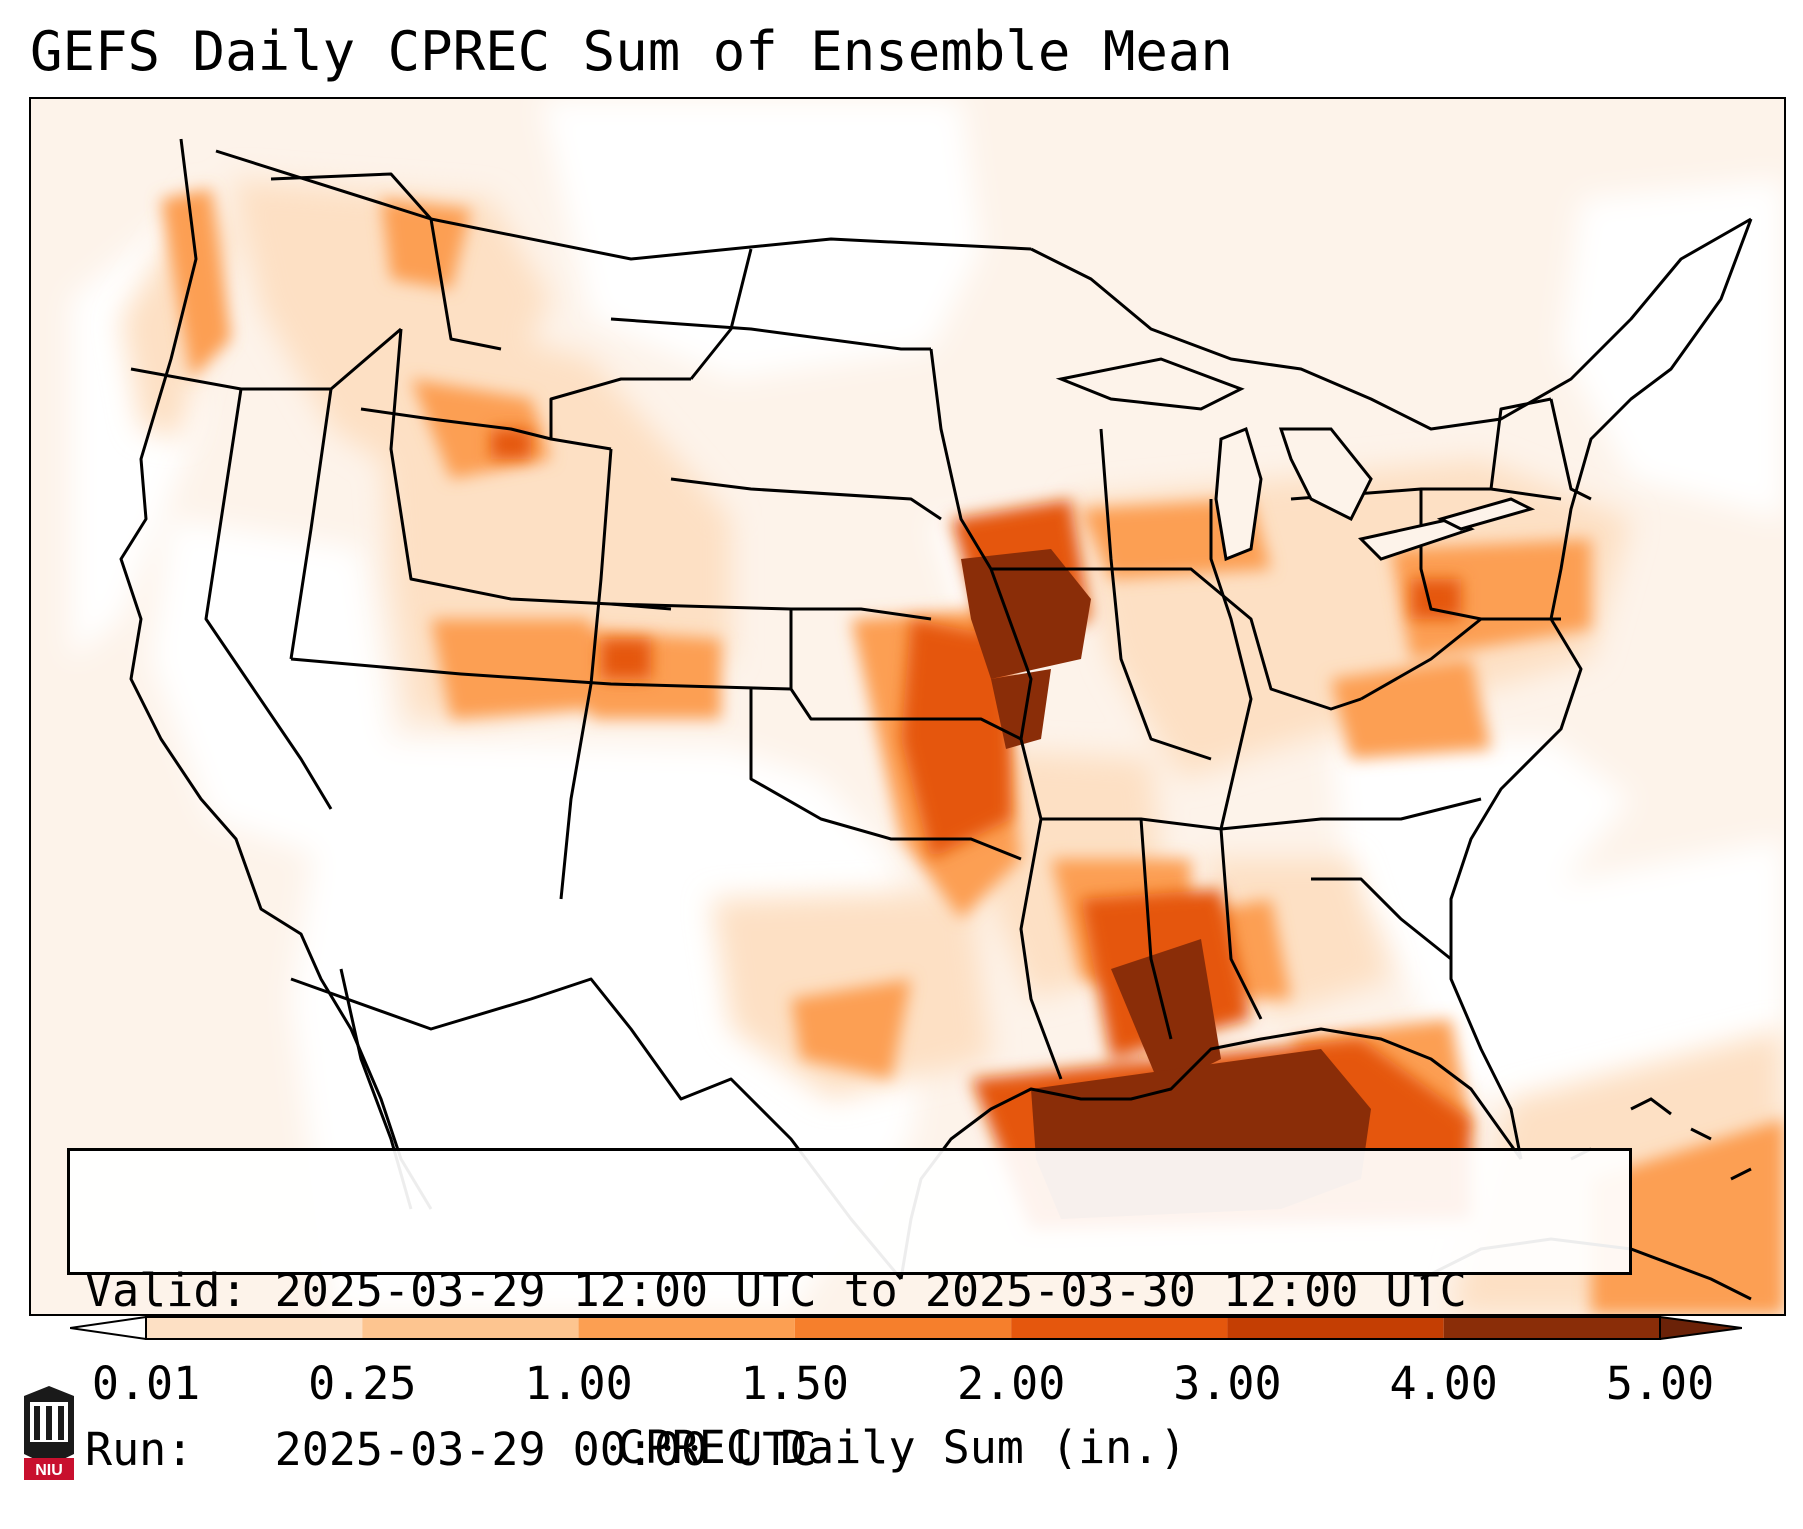 The image size is (1803, 1529). Describe the element at coordinates (1295, 459) in the screenshot. I see `great-lakes` at that location.